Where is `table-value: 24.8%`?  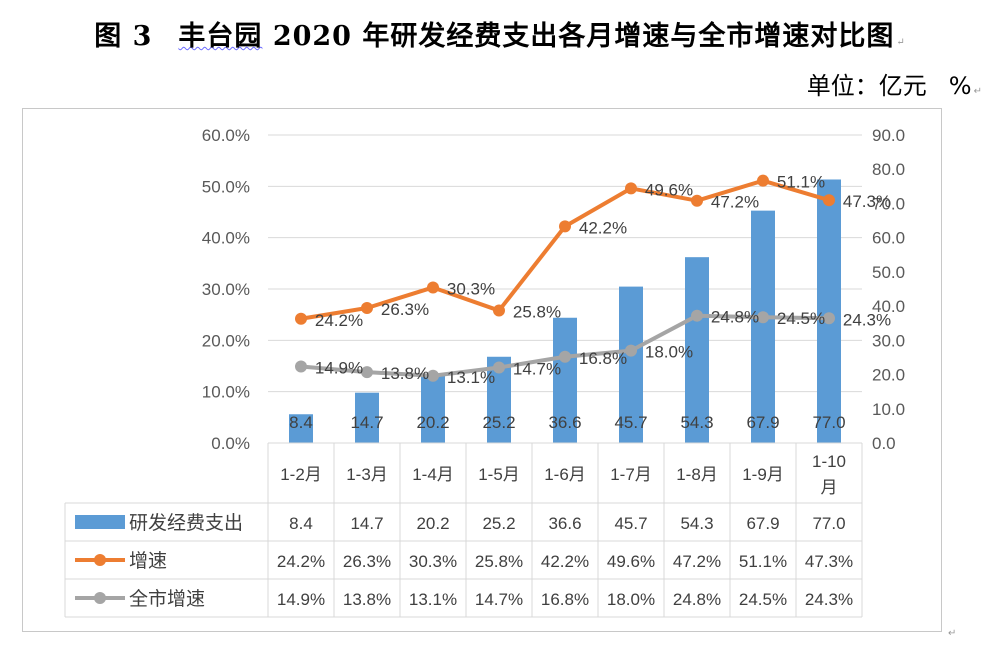
table-value: 24.8% is located at coordinates (697, 599).